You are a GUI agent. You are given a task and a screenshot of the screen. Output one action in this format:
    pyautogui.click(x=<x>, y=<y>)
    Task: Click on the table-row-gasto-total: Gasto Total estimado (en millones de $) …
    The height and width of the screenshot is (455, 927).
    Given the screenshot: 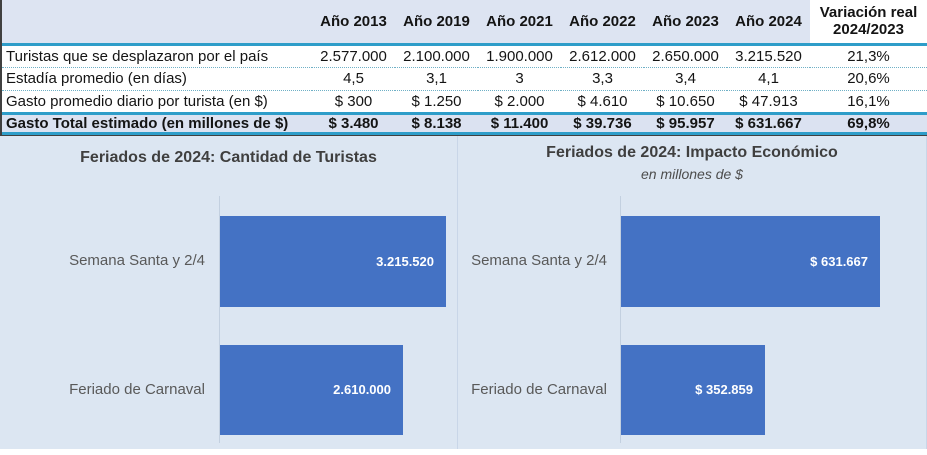 What is the action you would take?
    pyautogui.click(x=464, y=124)
    